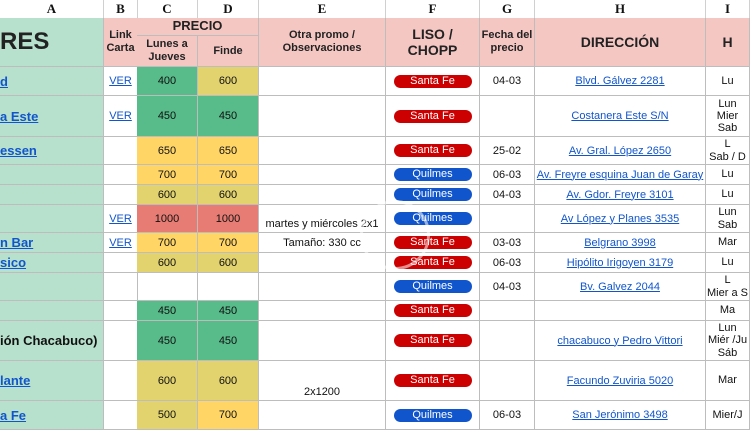 This screenshot has height=430, width=750. I want to click on address-link: Av. Freyre esquina Juan de Garay, so click(620, 174).